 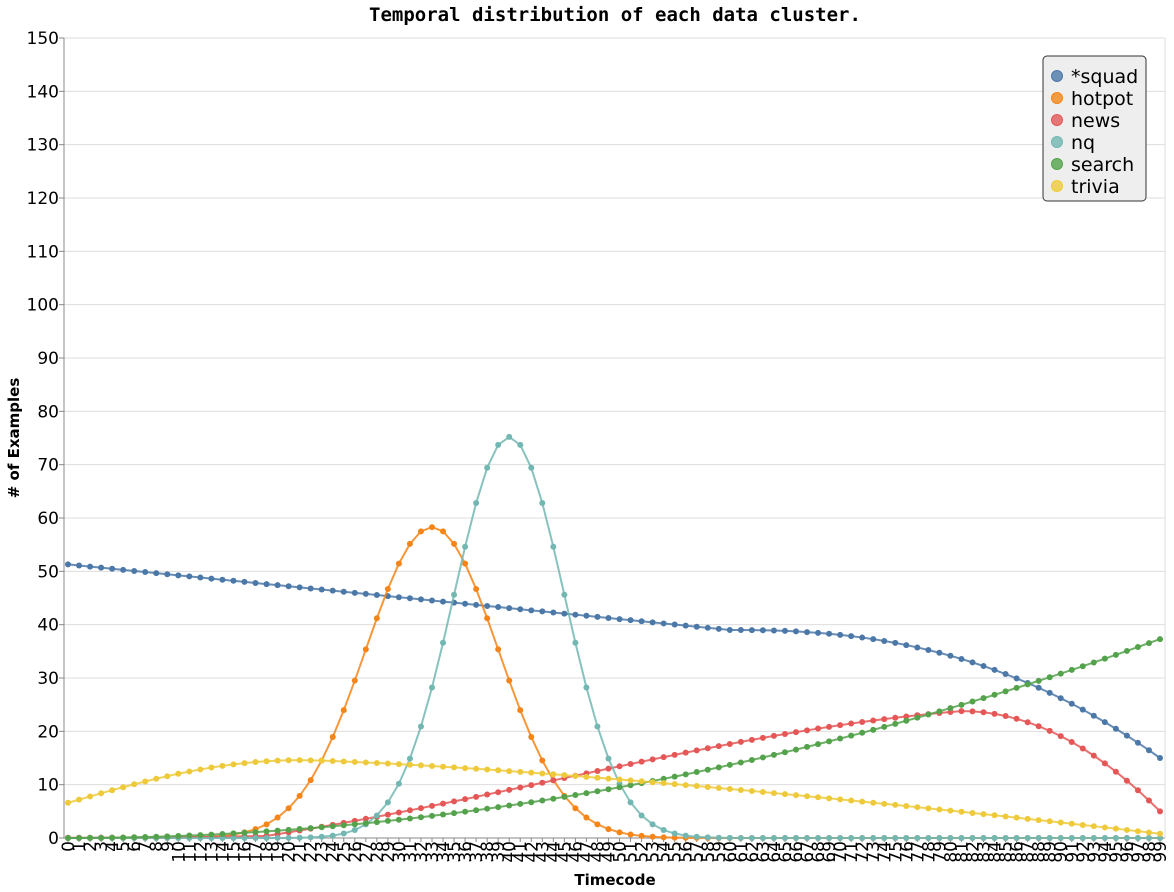 What do you see at coordinates (48, 786) in the screenshot?
I see `y-tick-label: 10` at bounding box center [48, 786].